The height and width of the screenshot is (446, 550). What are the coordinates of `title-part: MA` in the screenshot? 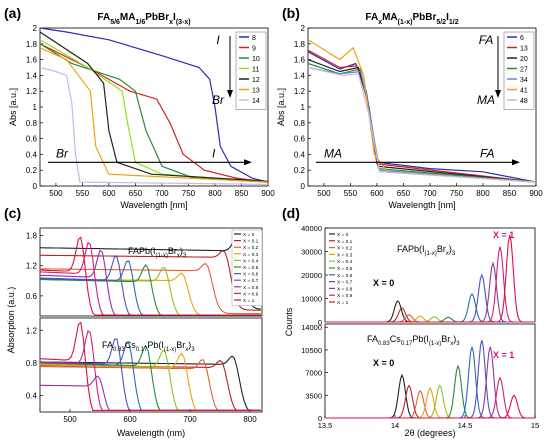 It's located at (390, 17).